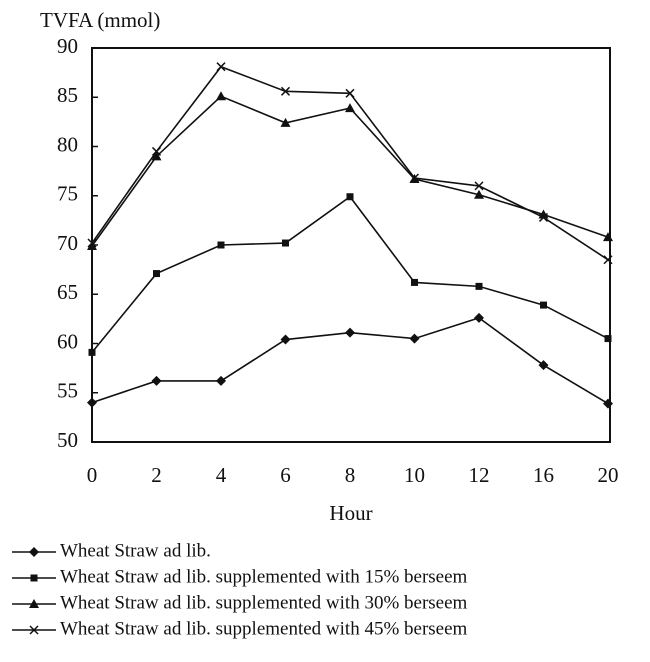 This screenshot has height=662, width=650. I want to click on x-tick-label: 2, so click(156, 475).